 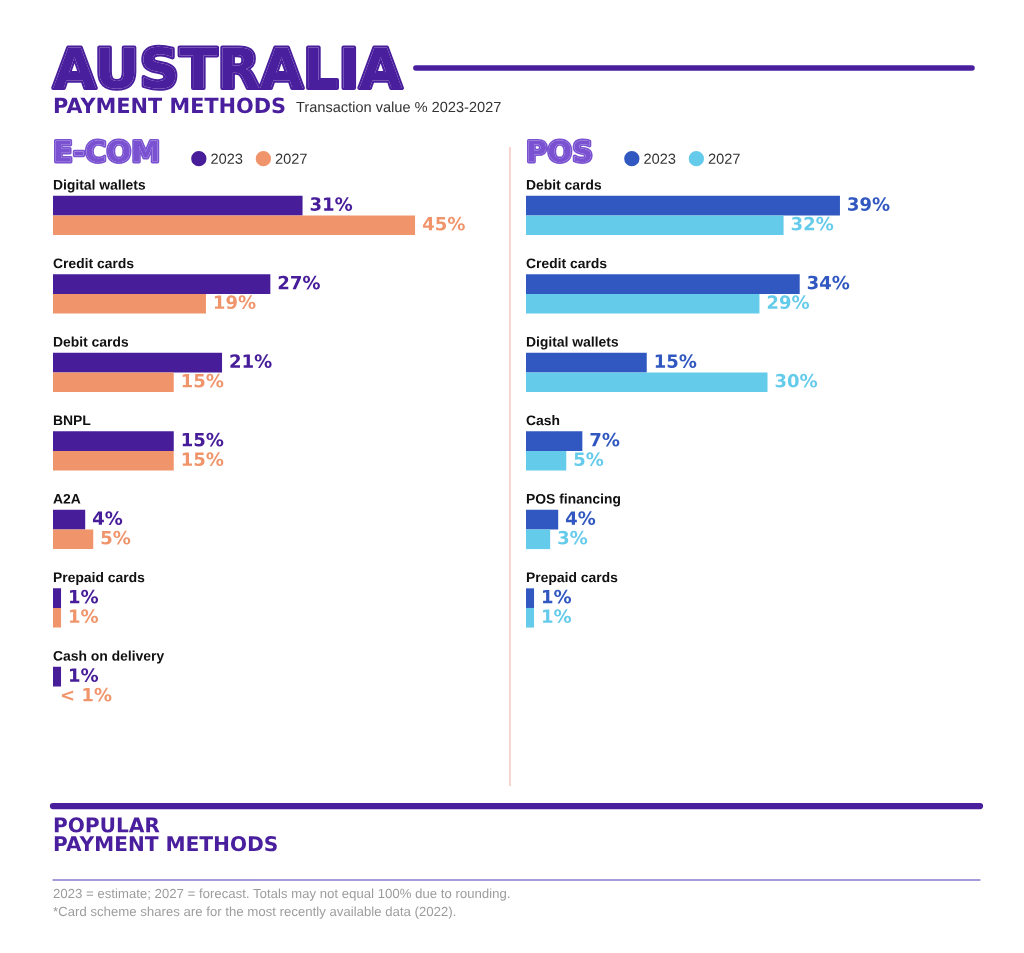 I want to click on data-label: 32%, so click(x=812, y=223).